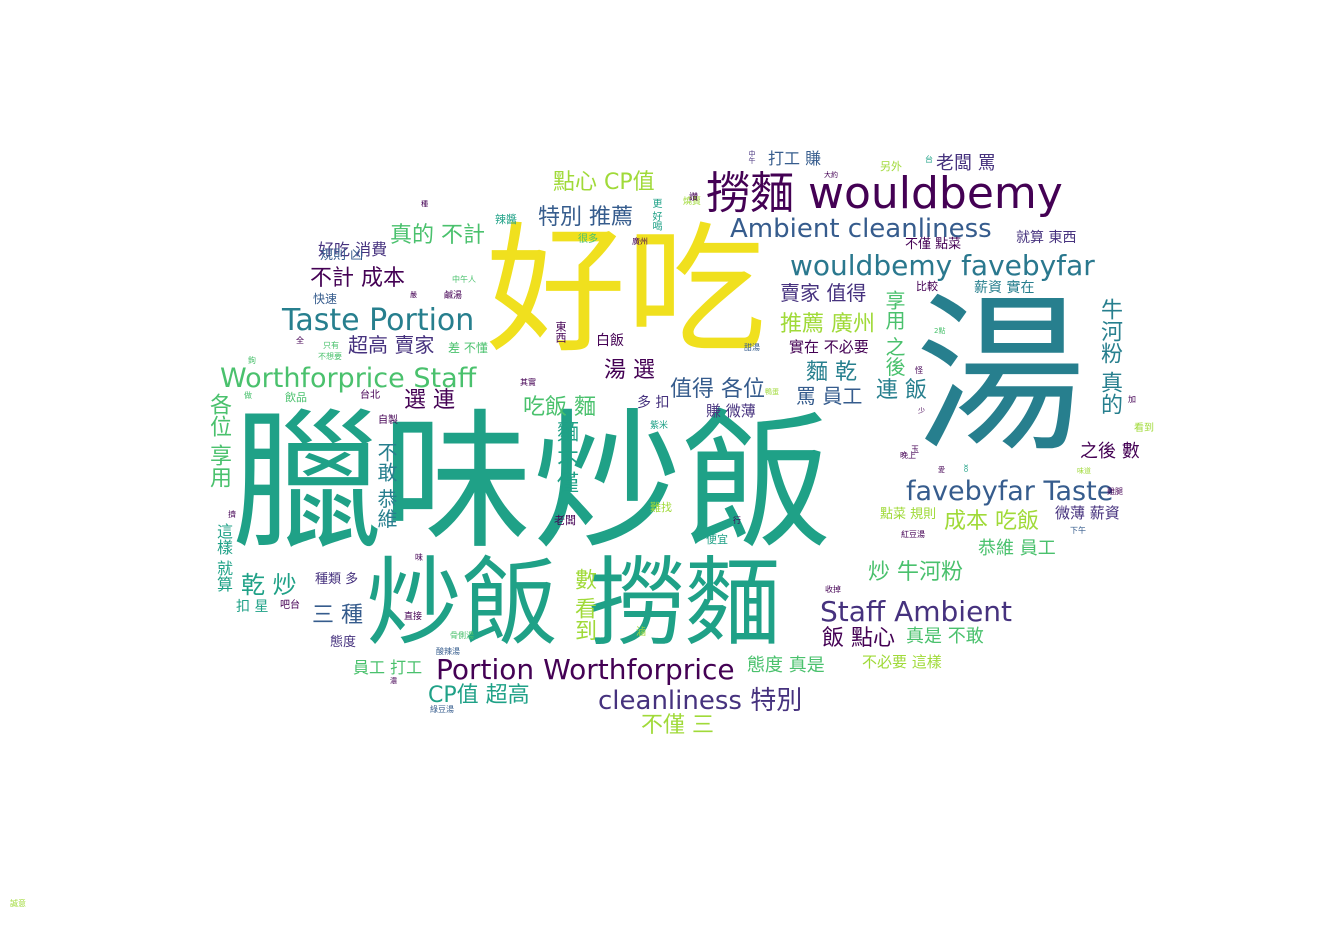  What do you see at coordinates (641, 632) in the screenshot?
I see `word-118: 滷` at bounding box center [641, 632].